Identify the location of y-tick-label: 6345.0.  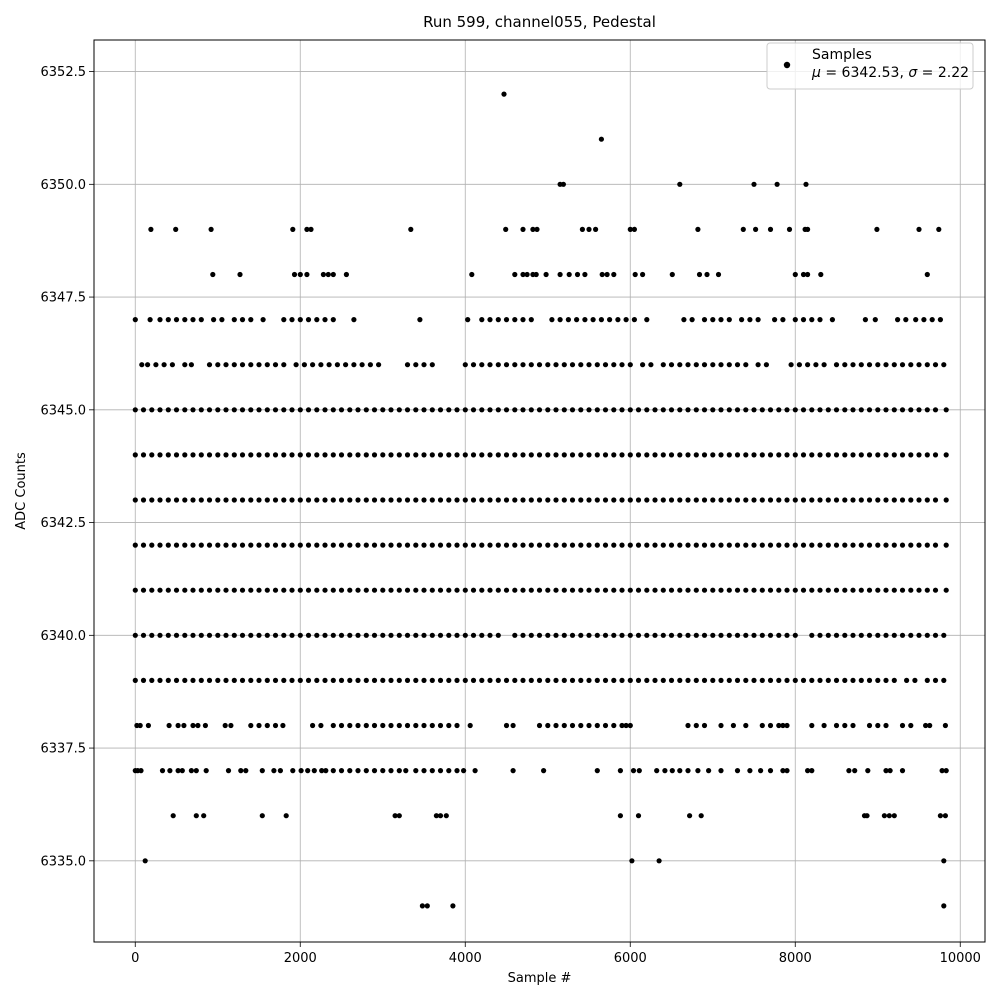
(64, 410).